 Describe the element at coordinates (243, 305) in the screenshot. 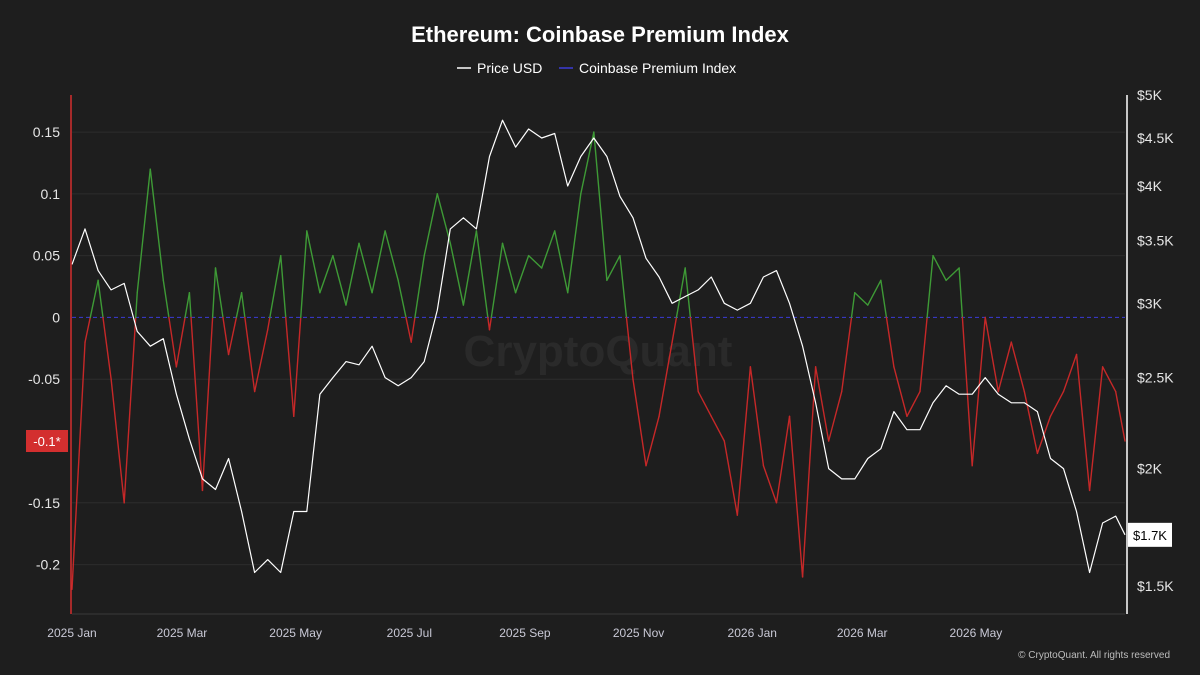

I see `premium-segment-13-a` at that location.